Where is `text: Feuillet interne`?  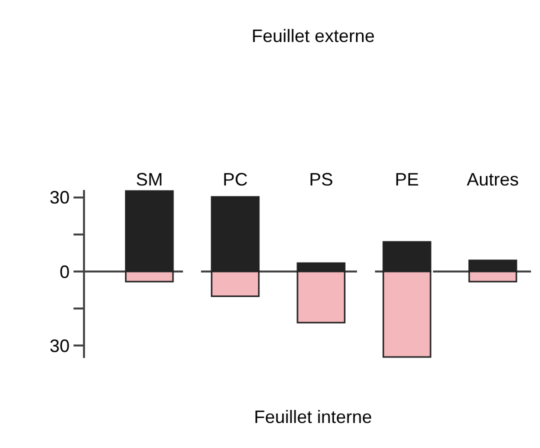 text: Feuillet interne is located at coordinates (313, 417).